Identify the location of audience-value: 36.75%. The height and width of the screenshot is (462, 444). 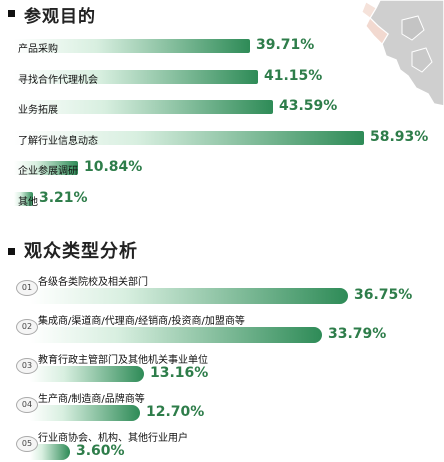
(383, 295).